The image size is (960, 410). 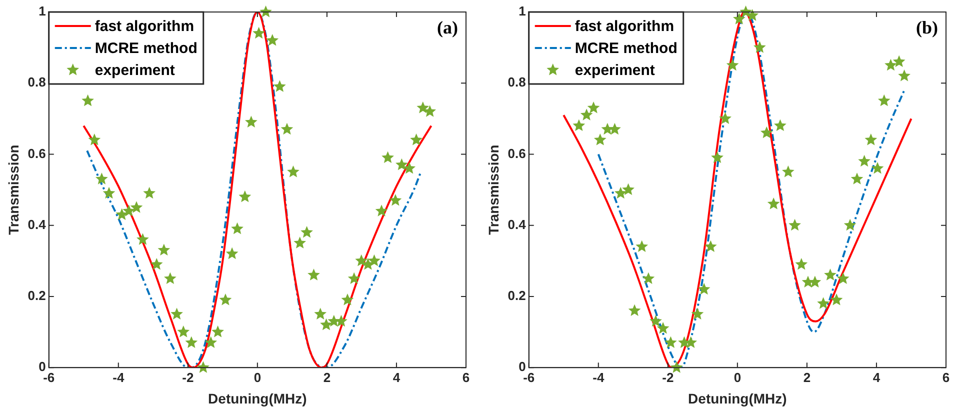 What do you see at coordinates (626, 49) in the screenshot?
I see `legend-label: MCRE method` at bounding box center [626, 49].